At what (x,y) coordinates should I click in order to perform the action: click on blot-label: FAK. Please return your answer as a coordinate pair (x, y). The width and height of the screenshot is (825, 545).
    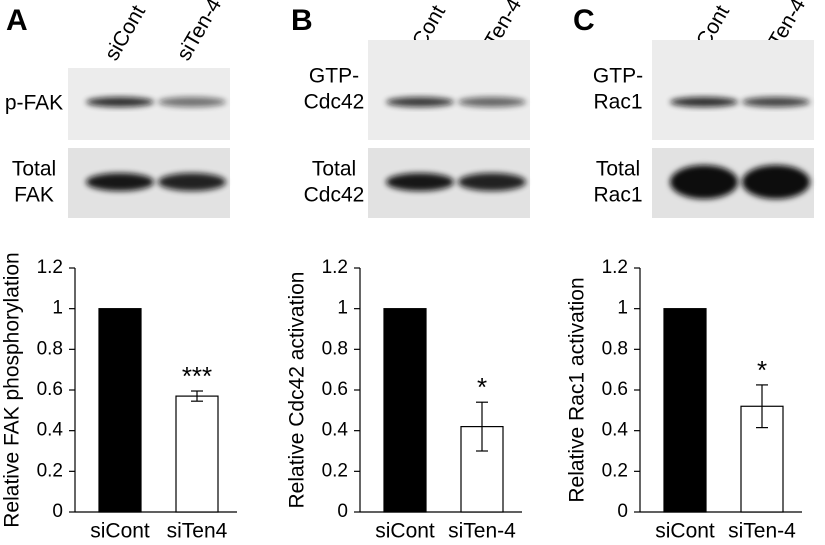
    Looking at the image, I should click on (34, 195).